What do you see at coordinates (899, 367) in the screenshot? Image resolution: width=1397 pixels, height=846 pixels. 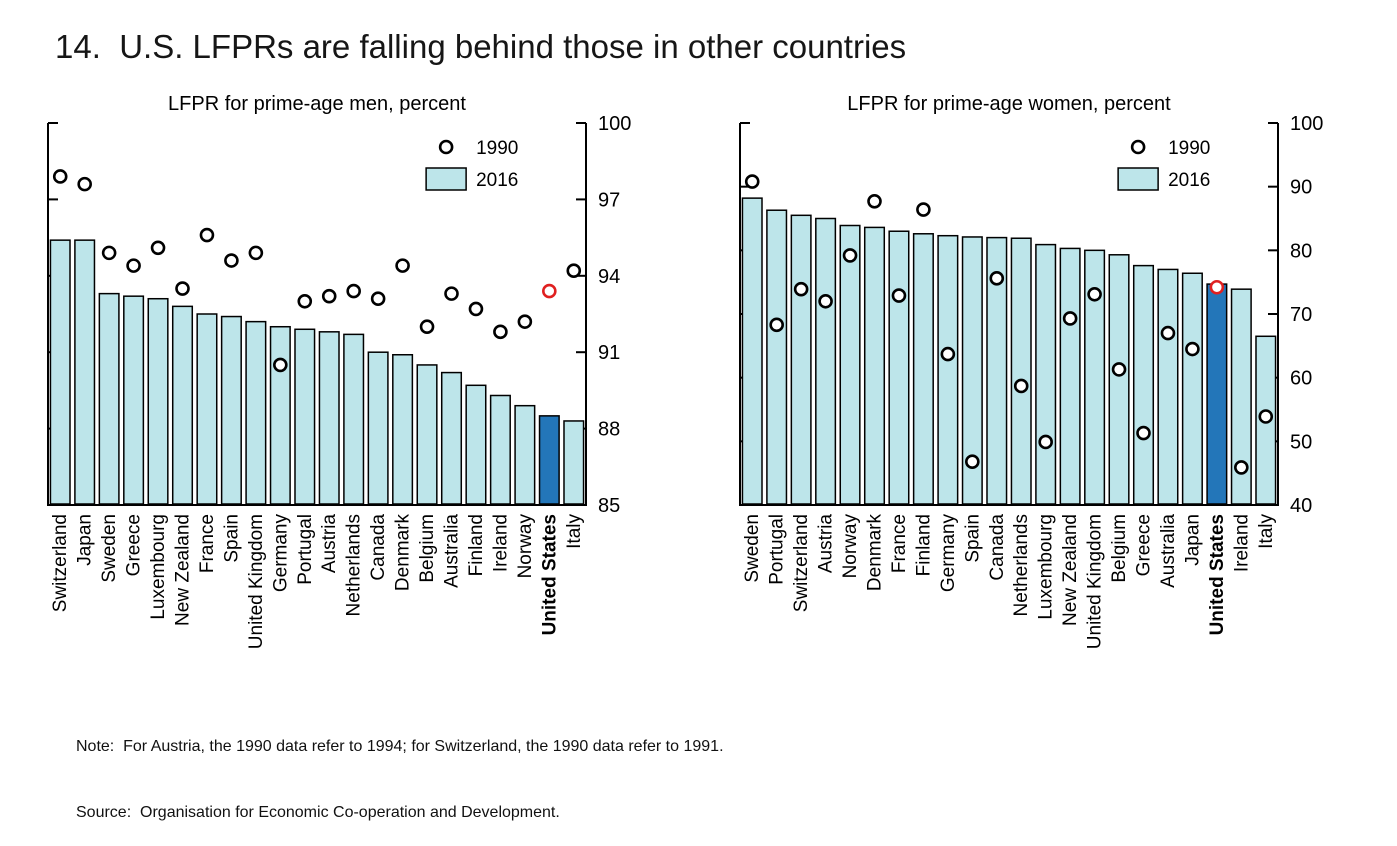 I see `bar-france` at bounding box center [899, 367].